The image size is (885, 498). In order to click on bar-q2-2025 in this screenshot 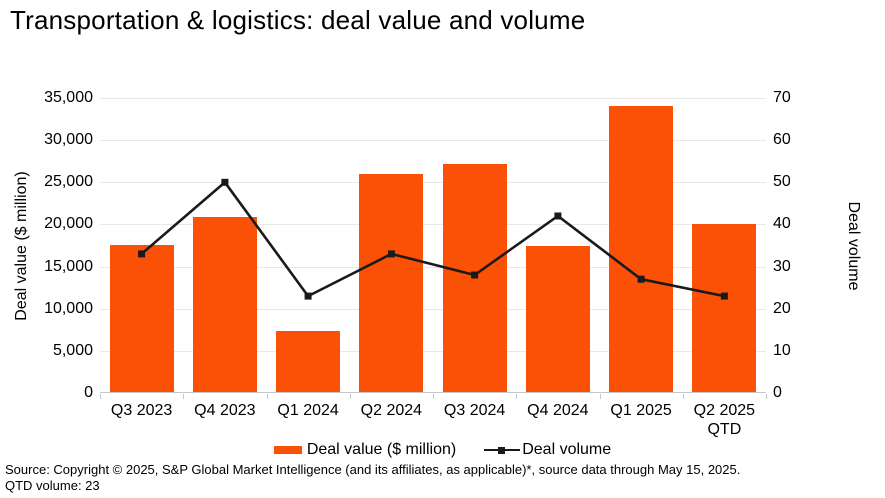, I will do `click(724, 308)`.